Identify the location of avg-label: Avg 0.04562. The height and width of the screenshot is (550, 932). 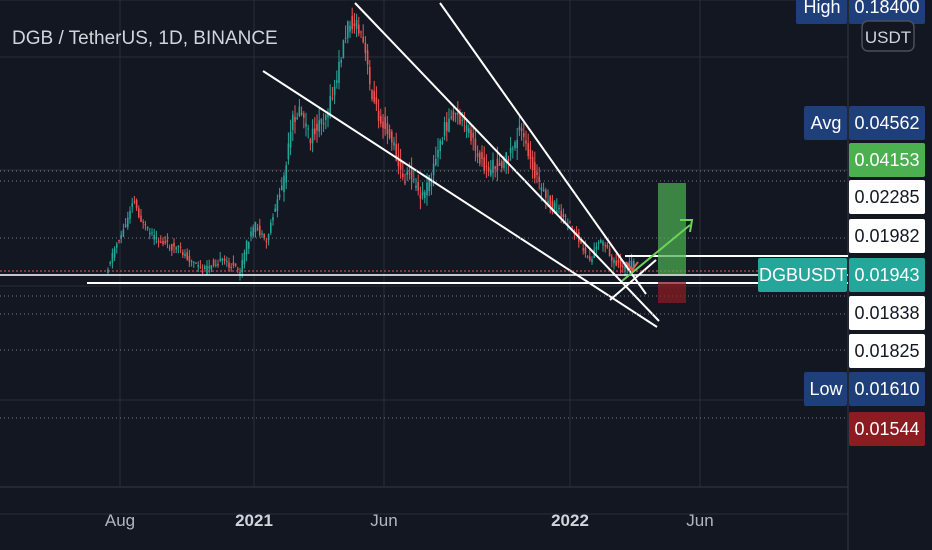
(864, 123).